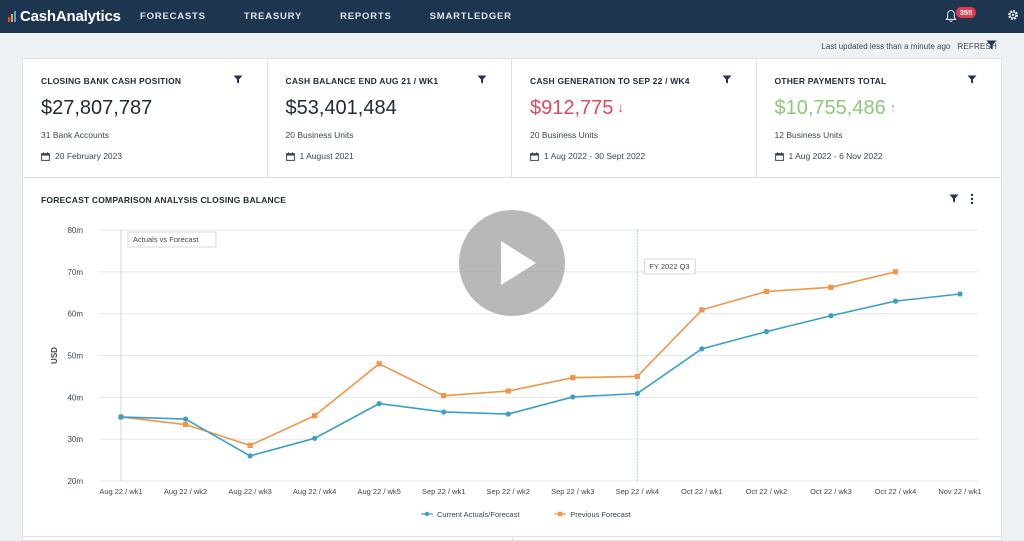  I want to click on card-value: $53,401,484, so click(341, 108).